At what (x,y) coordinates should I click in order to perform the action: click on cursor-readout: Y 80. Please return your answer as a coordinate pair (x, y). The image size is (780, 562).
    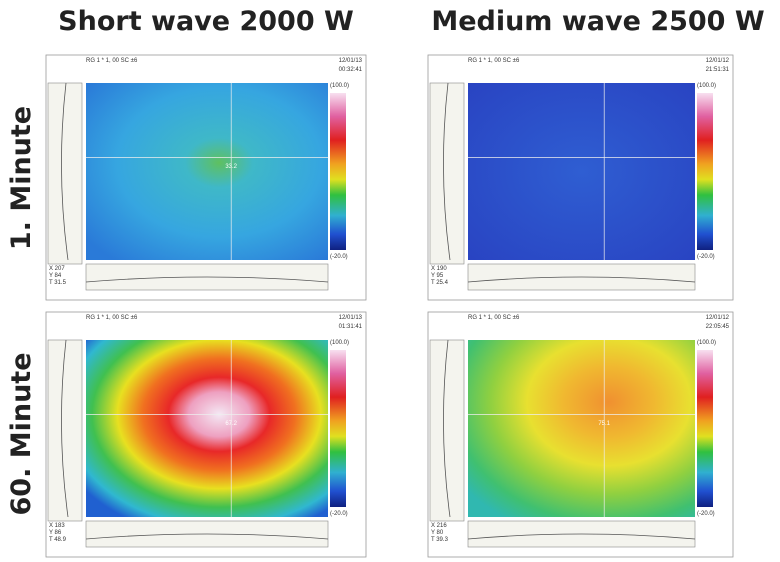
    Looking at the image, I should click on (437, 533).